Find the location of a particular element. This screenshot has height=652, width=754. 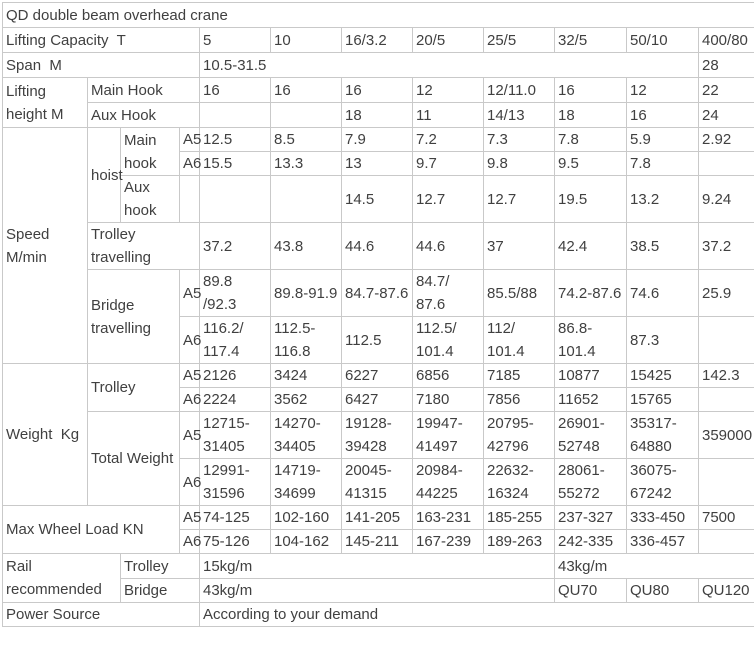

label-lifting-capacity: Lifting Capacity T is located at coordinates (101, 40).